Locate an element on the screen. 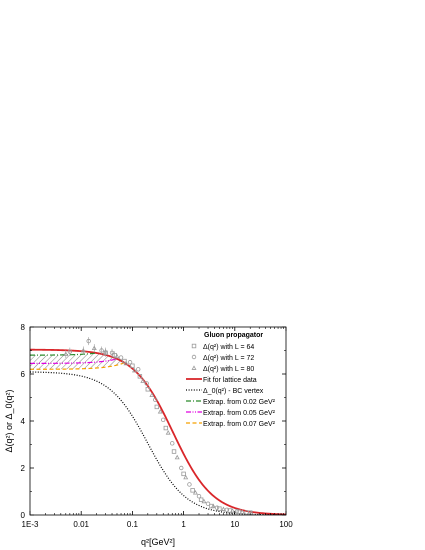 Image resolution: width=425 pixels, height=550 pixels. y-tick-label: 4 is located at coordinates (23, 421).